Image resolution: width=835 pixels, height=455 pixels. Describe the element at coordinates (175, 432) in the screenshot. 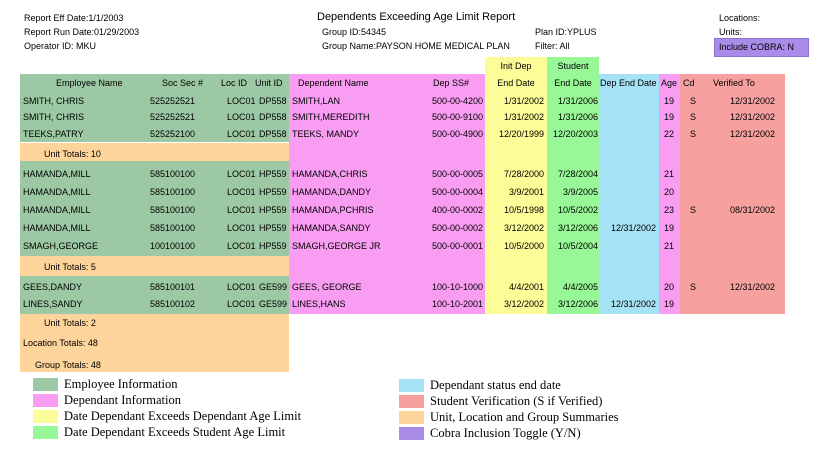

I see `legend-label-student-age: Date Dependant Exceeds Student Age Limit` at that location.